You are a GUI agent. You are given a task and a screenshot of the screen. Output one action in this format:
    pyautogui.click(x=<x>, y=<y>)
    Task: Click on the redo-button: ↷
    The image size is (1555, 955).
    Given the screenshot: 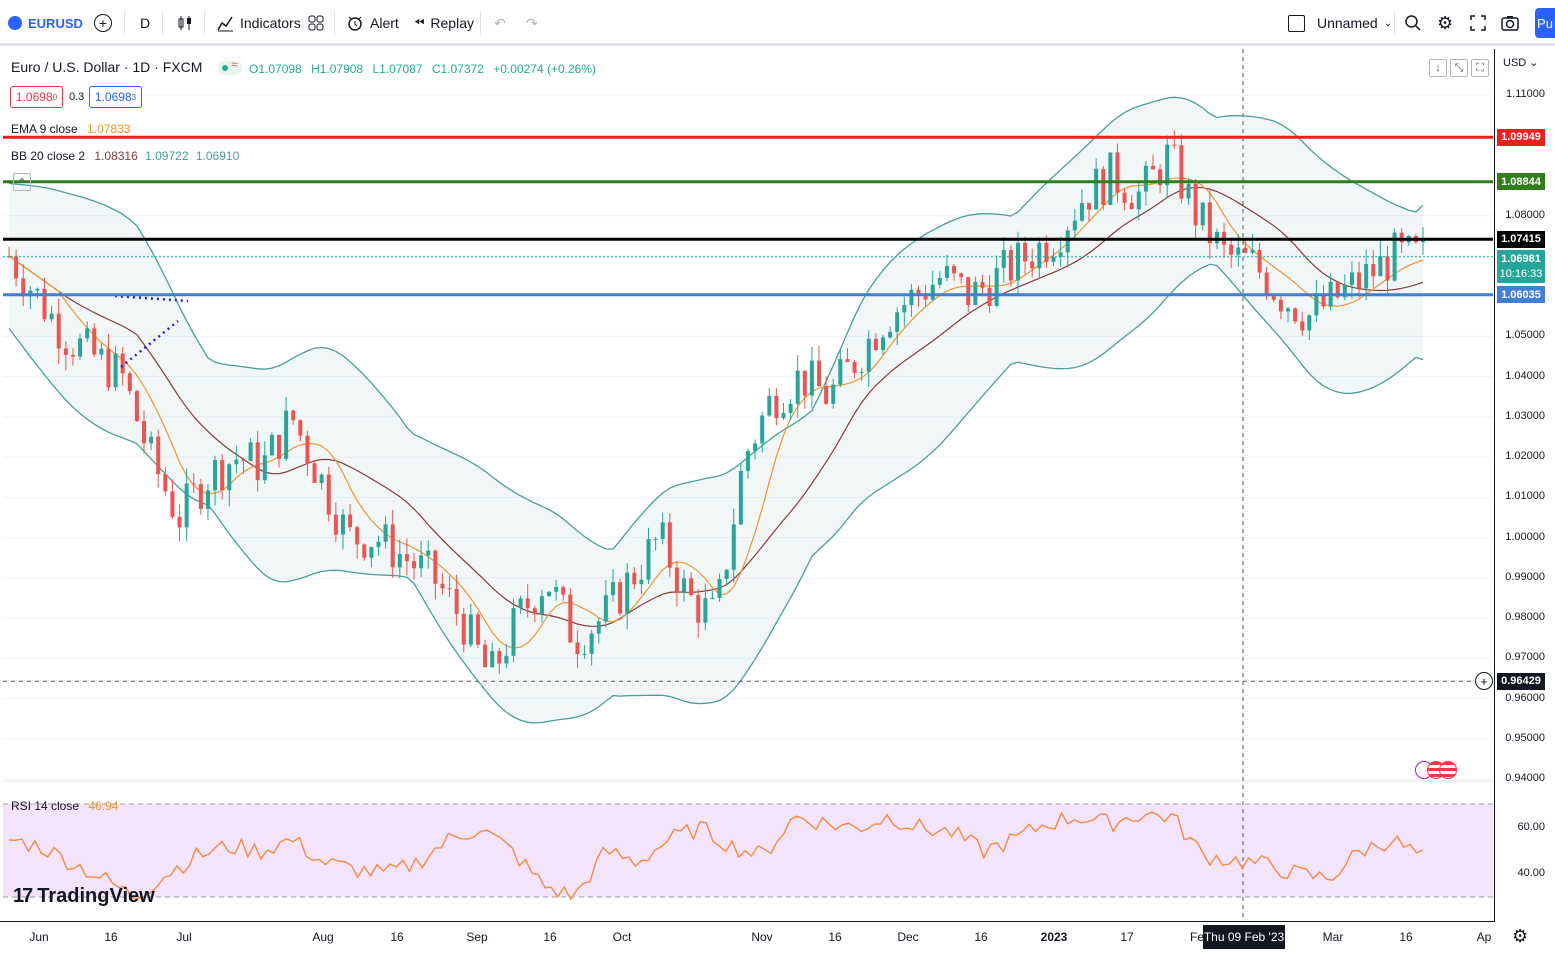 What is the action you would take?
    pyautogui.click(x=532, y=23)
    